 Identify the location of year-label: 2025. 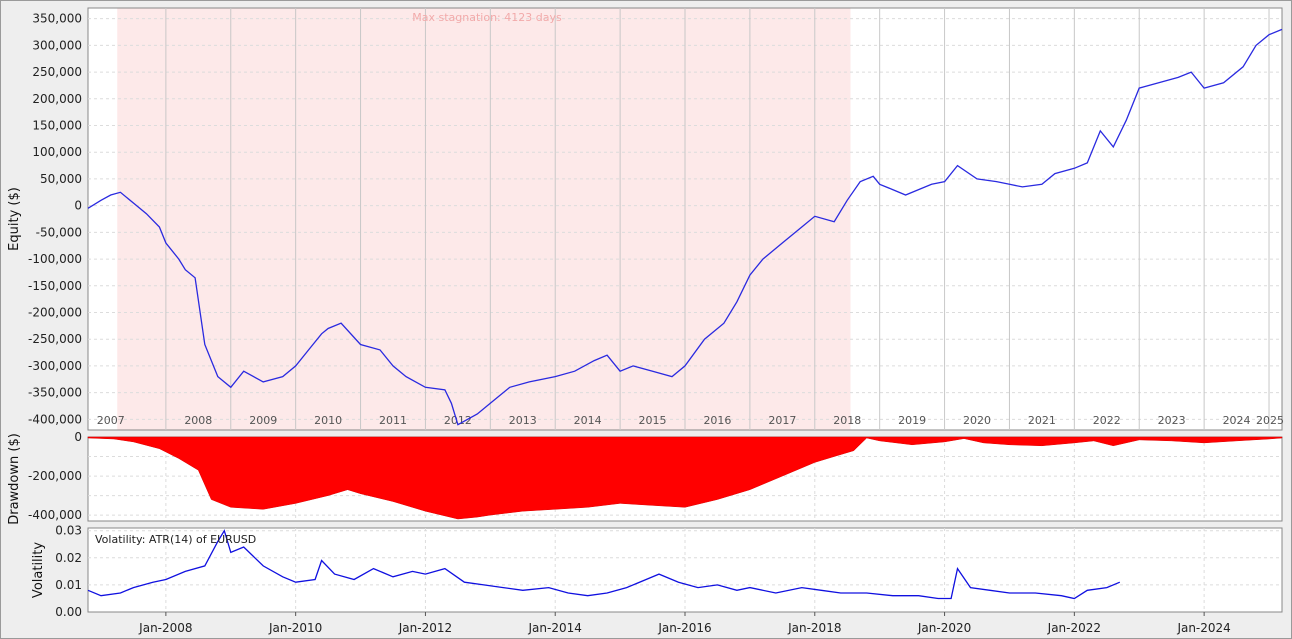
(1270, 420).